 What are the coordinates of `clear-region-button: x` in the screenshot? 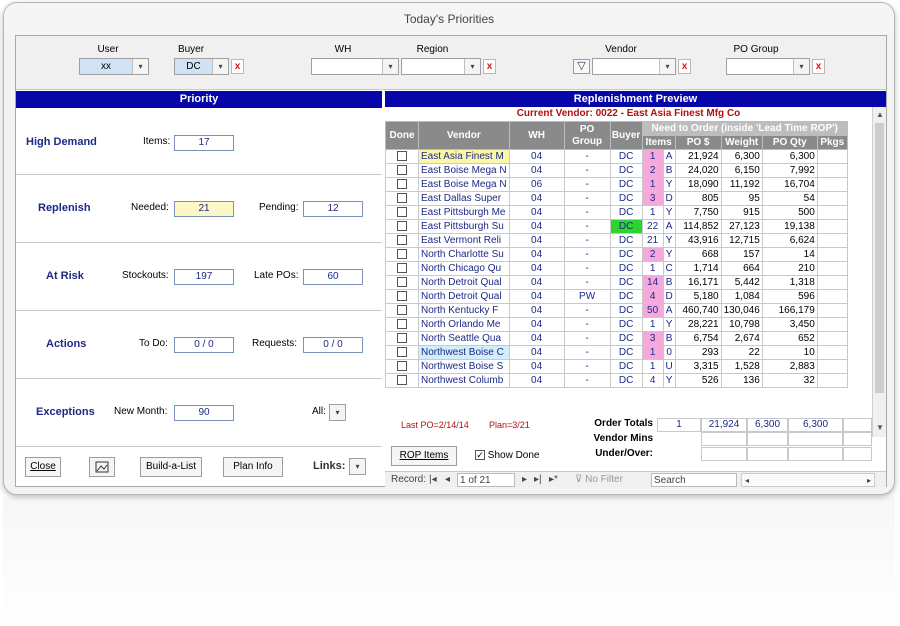 It's located at (489, 66).